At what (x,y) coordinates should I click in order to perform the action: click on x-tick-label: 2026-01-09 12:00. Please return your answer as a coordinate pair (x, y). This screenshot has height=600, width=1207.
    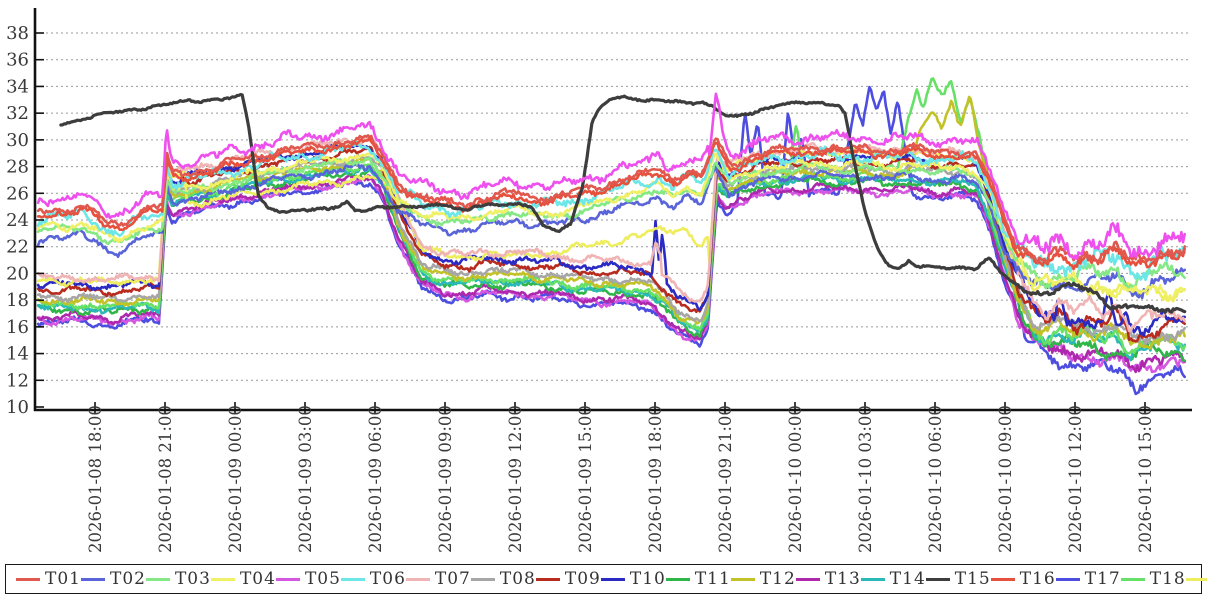
    Looking at the image, I should click on (515, 479).